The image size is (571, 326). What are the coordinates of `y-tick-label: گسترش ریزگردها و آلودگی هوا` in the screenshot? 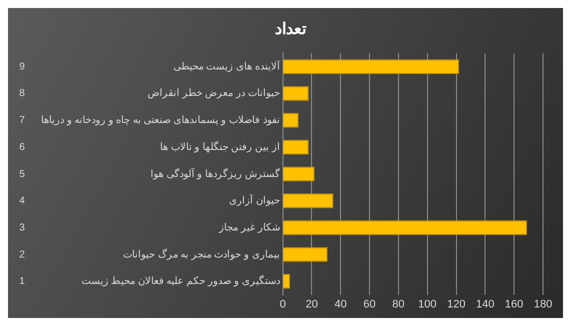 It's located at (215, 173).